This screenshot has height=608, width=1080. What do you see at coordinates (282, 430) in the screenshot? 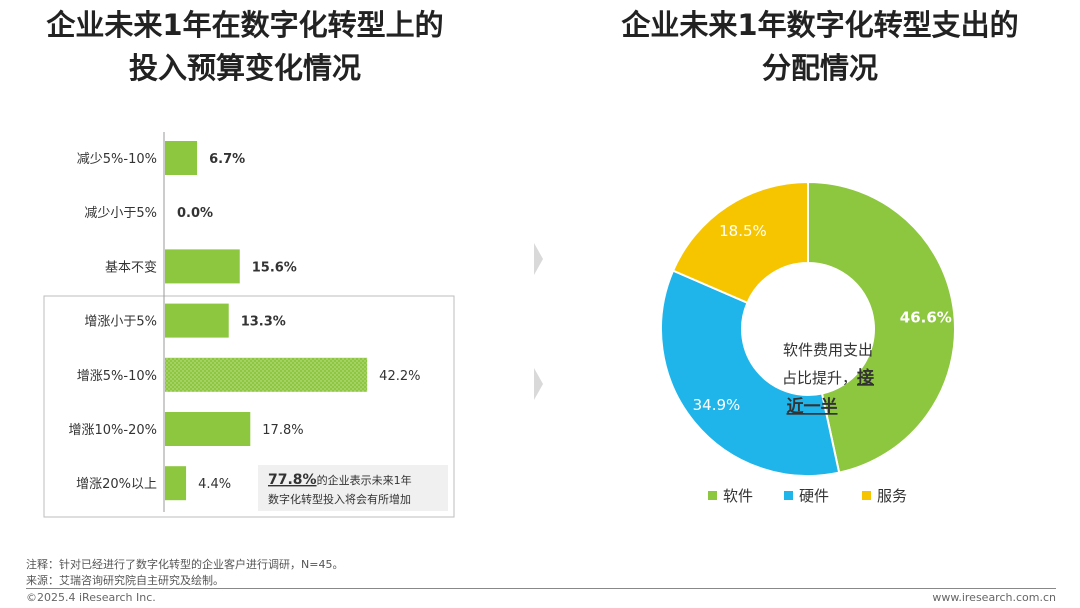
I see `bar-value-label: 17.8%` at bounding box center [282, 430].